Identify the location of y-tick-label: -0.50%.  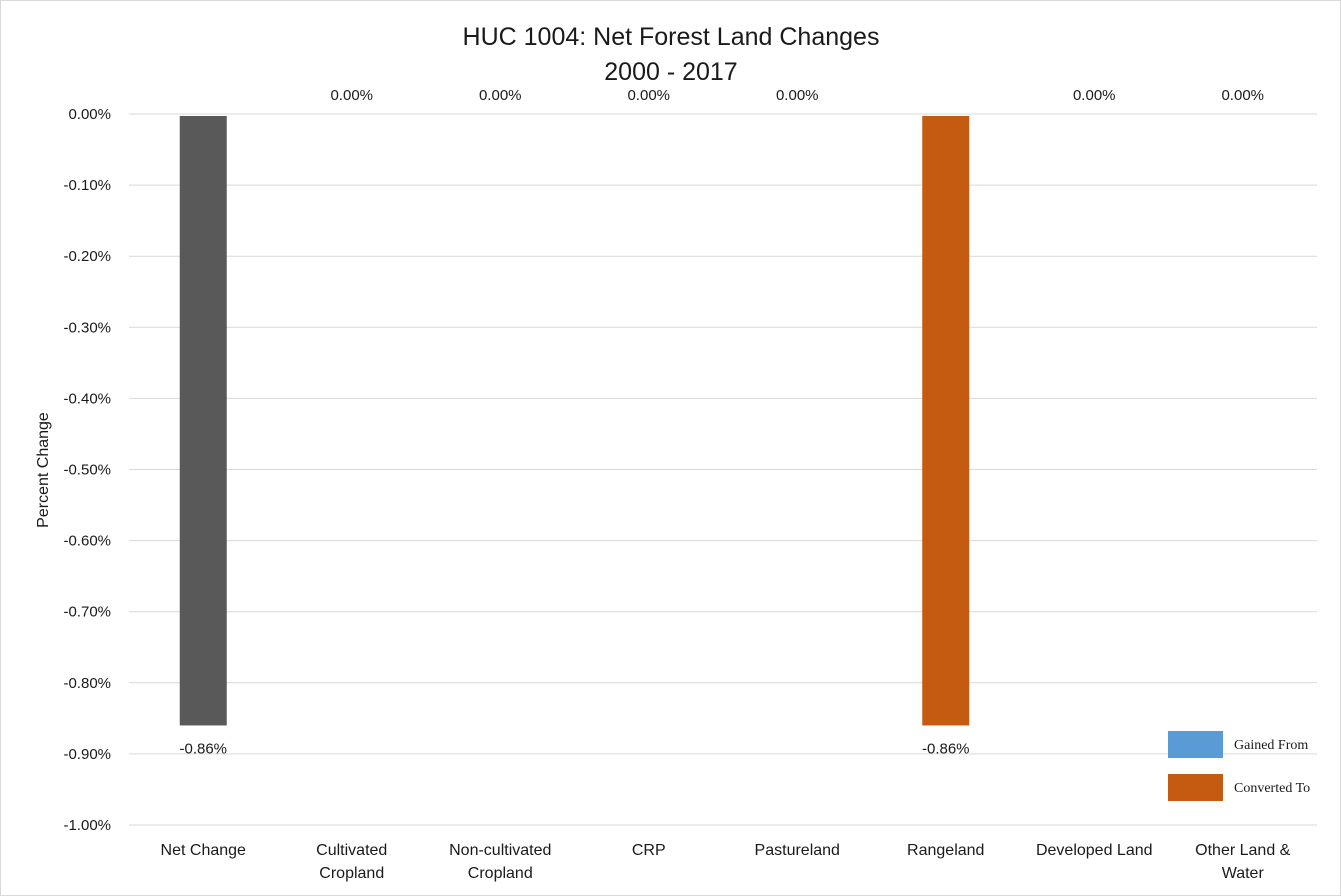
(87, 470).